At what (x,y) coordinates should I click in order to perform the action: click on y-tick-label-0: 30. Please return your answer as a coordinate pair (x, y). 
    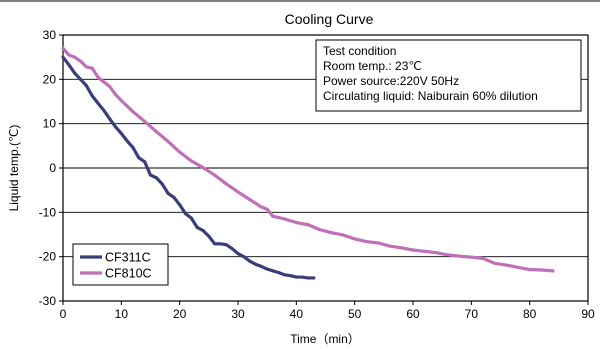
    Looking at the image, I should click on (50, 35).